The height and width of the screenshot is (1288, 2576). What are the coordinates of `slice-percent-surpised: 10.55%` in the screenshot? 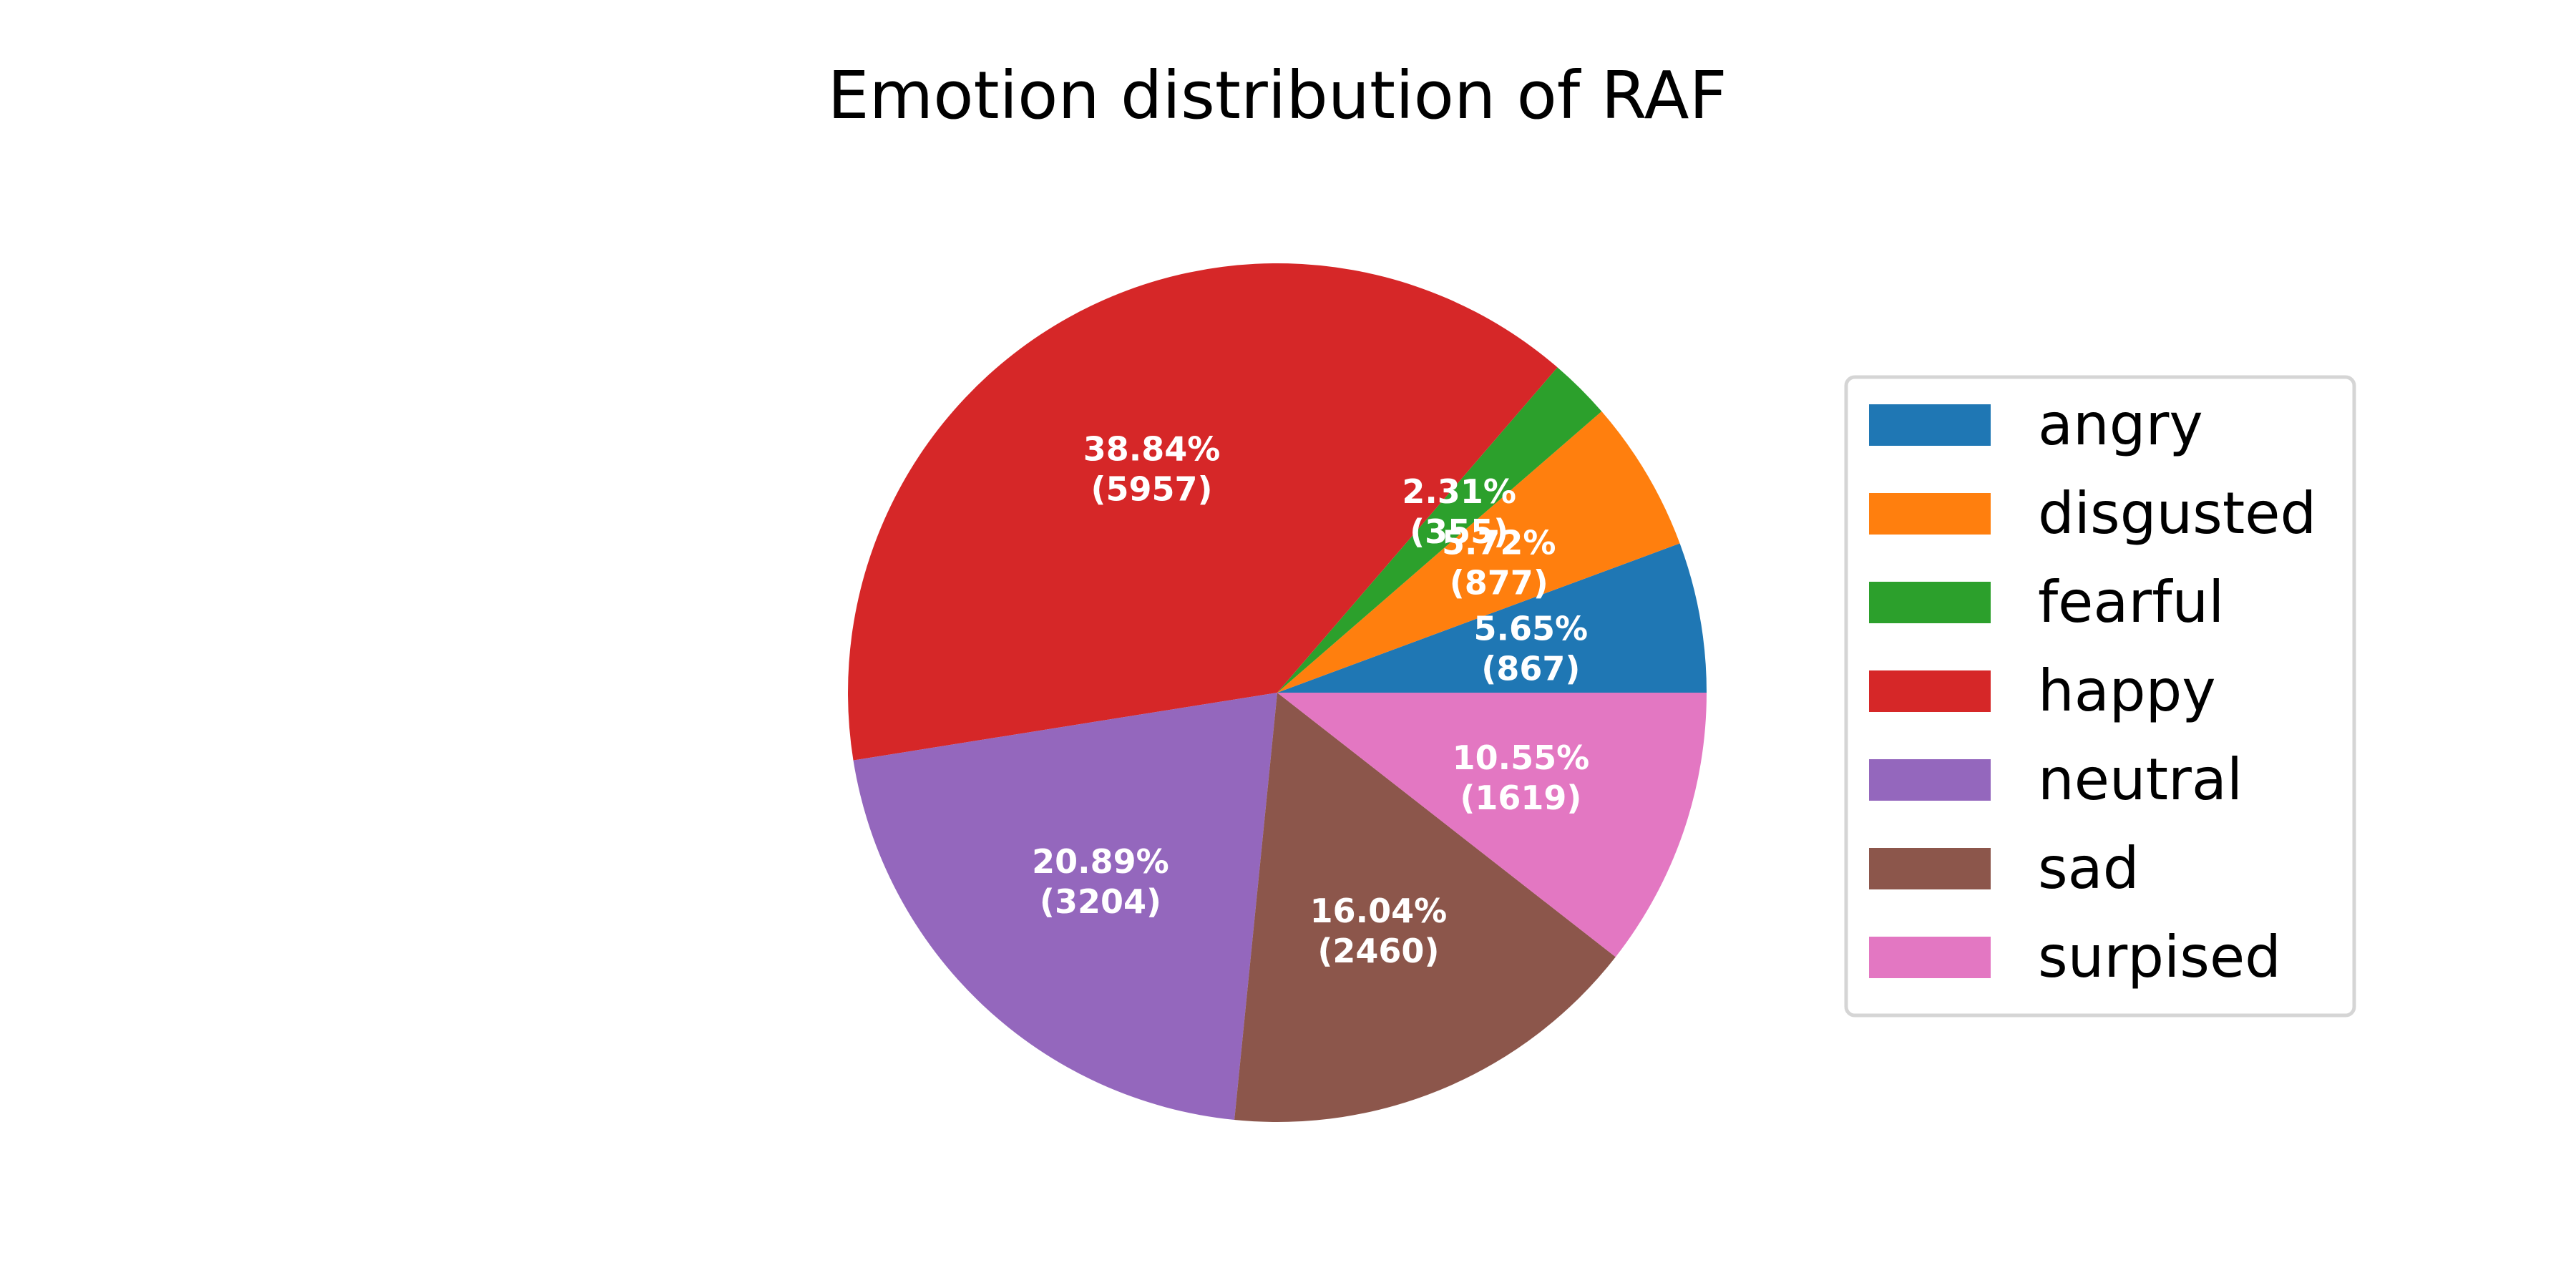 It's located at (1521, 757).